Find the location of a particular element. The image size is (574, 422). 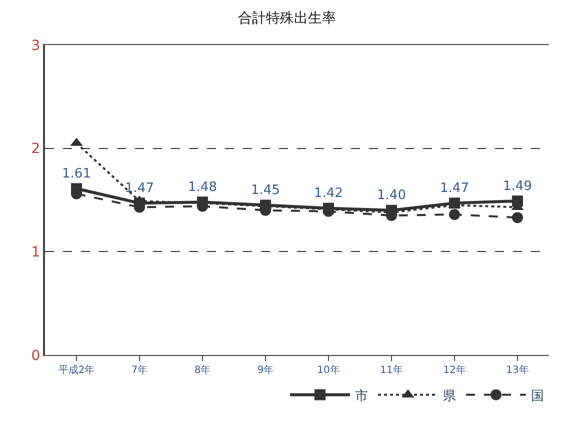

chart-title: 合計特殊出生率 is located at coordinates (287, 18).